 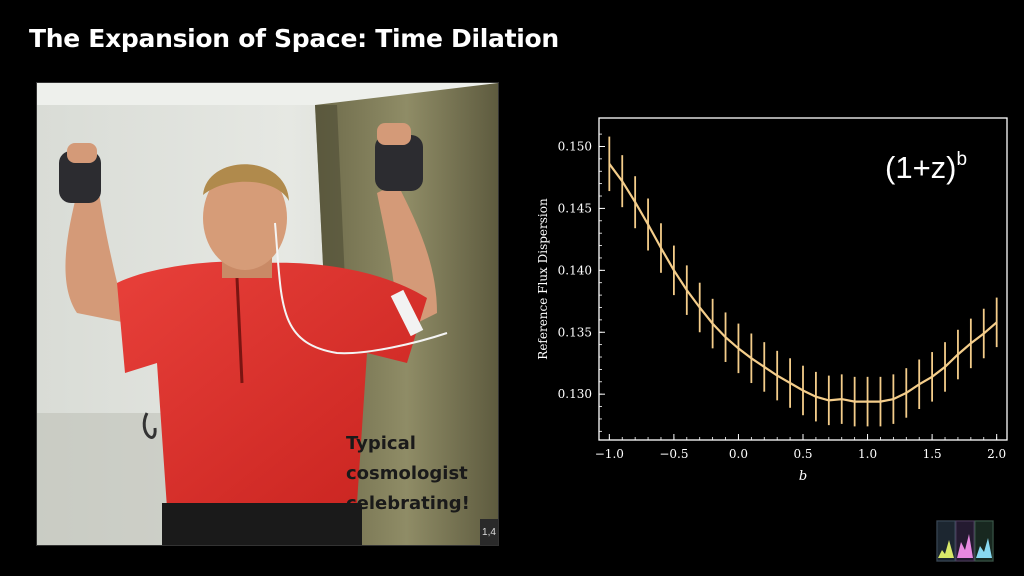 What do you see at coordinates (609, 454) in the screenshot?
I see `x-tick-label: −1.0` at bounding box center [609, 454].